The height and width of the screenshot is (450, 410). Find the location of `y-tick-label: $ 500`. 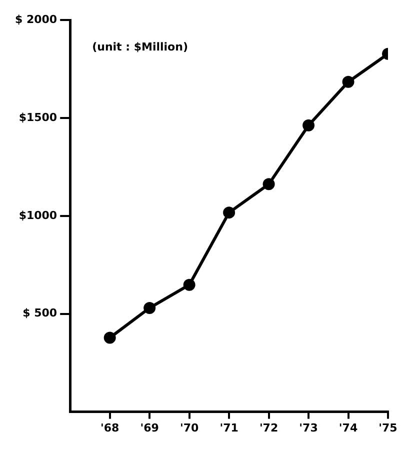

y-tick-label: $ 500 is located at coordinates (40, 313).